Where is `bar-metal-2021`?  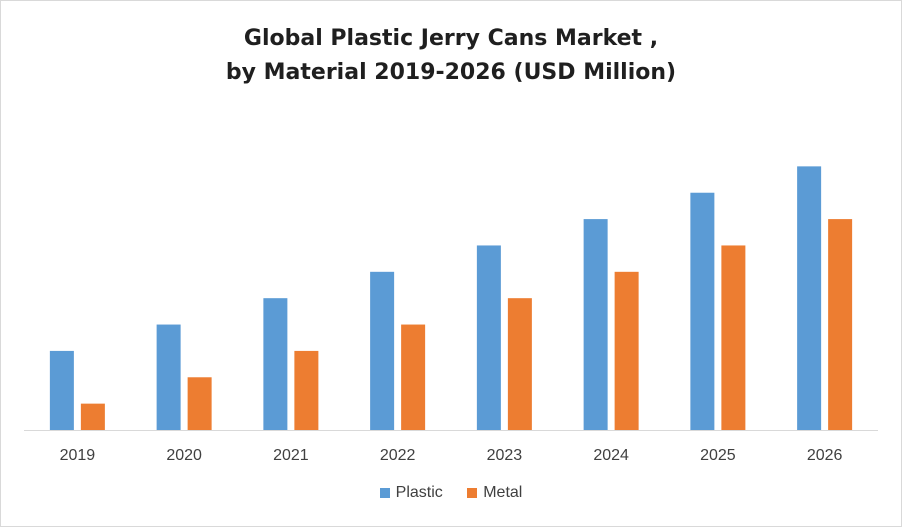
bar-metal-2021 is located at coordinates (306, 390).